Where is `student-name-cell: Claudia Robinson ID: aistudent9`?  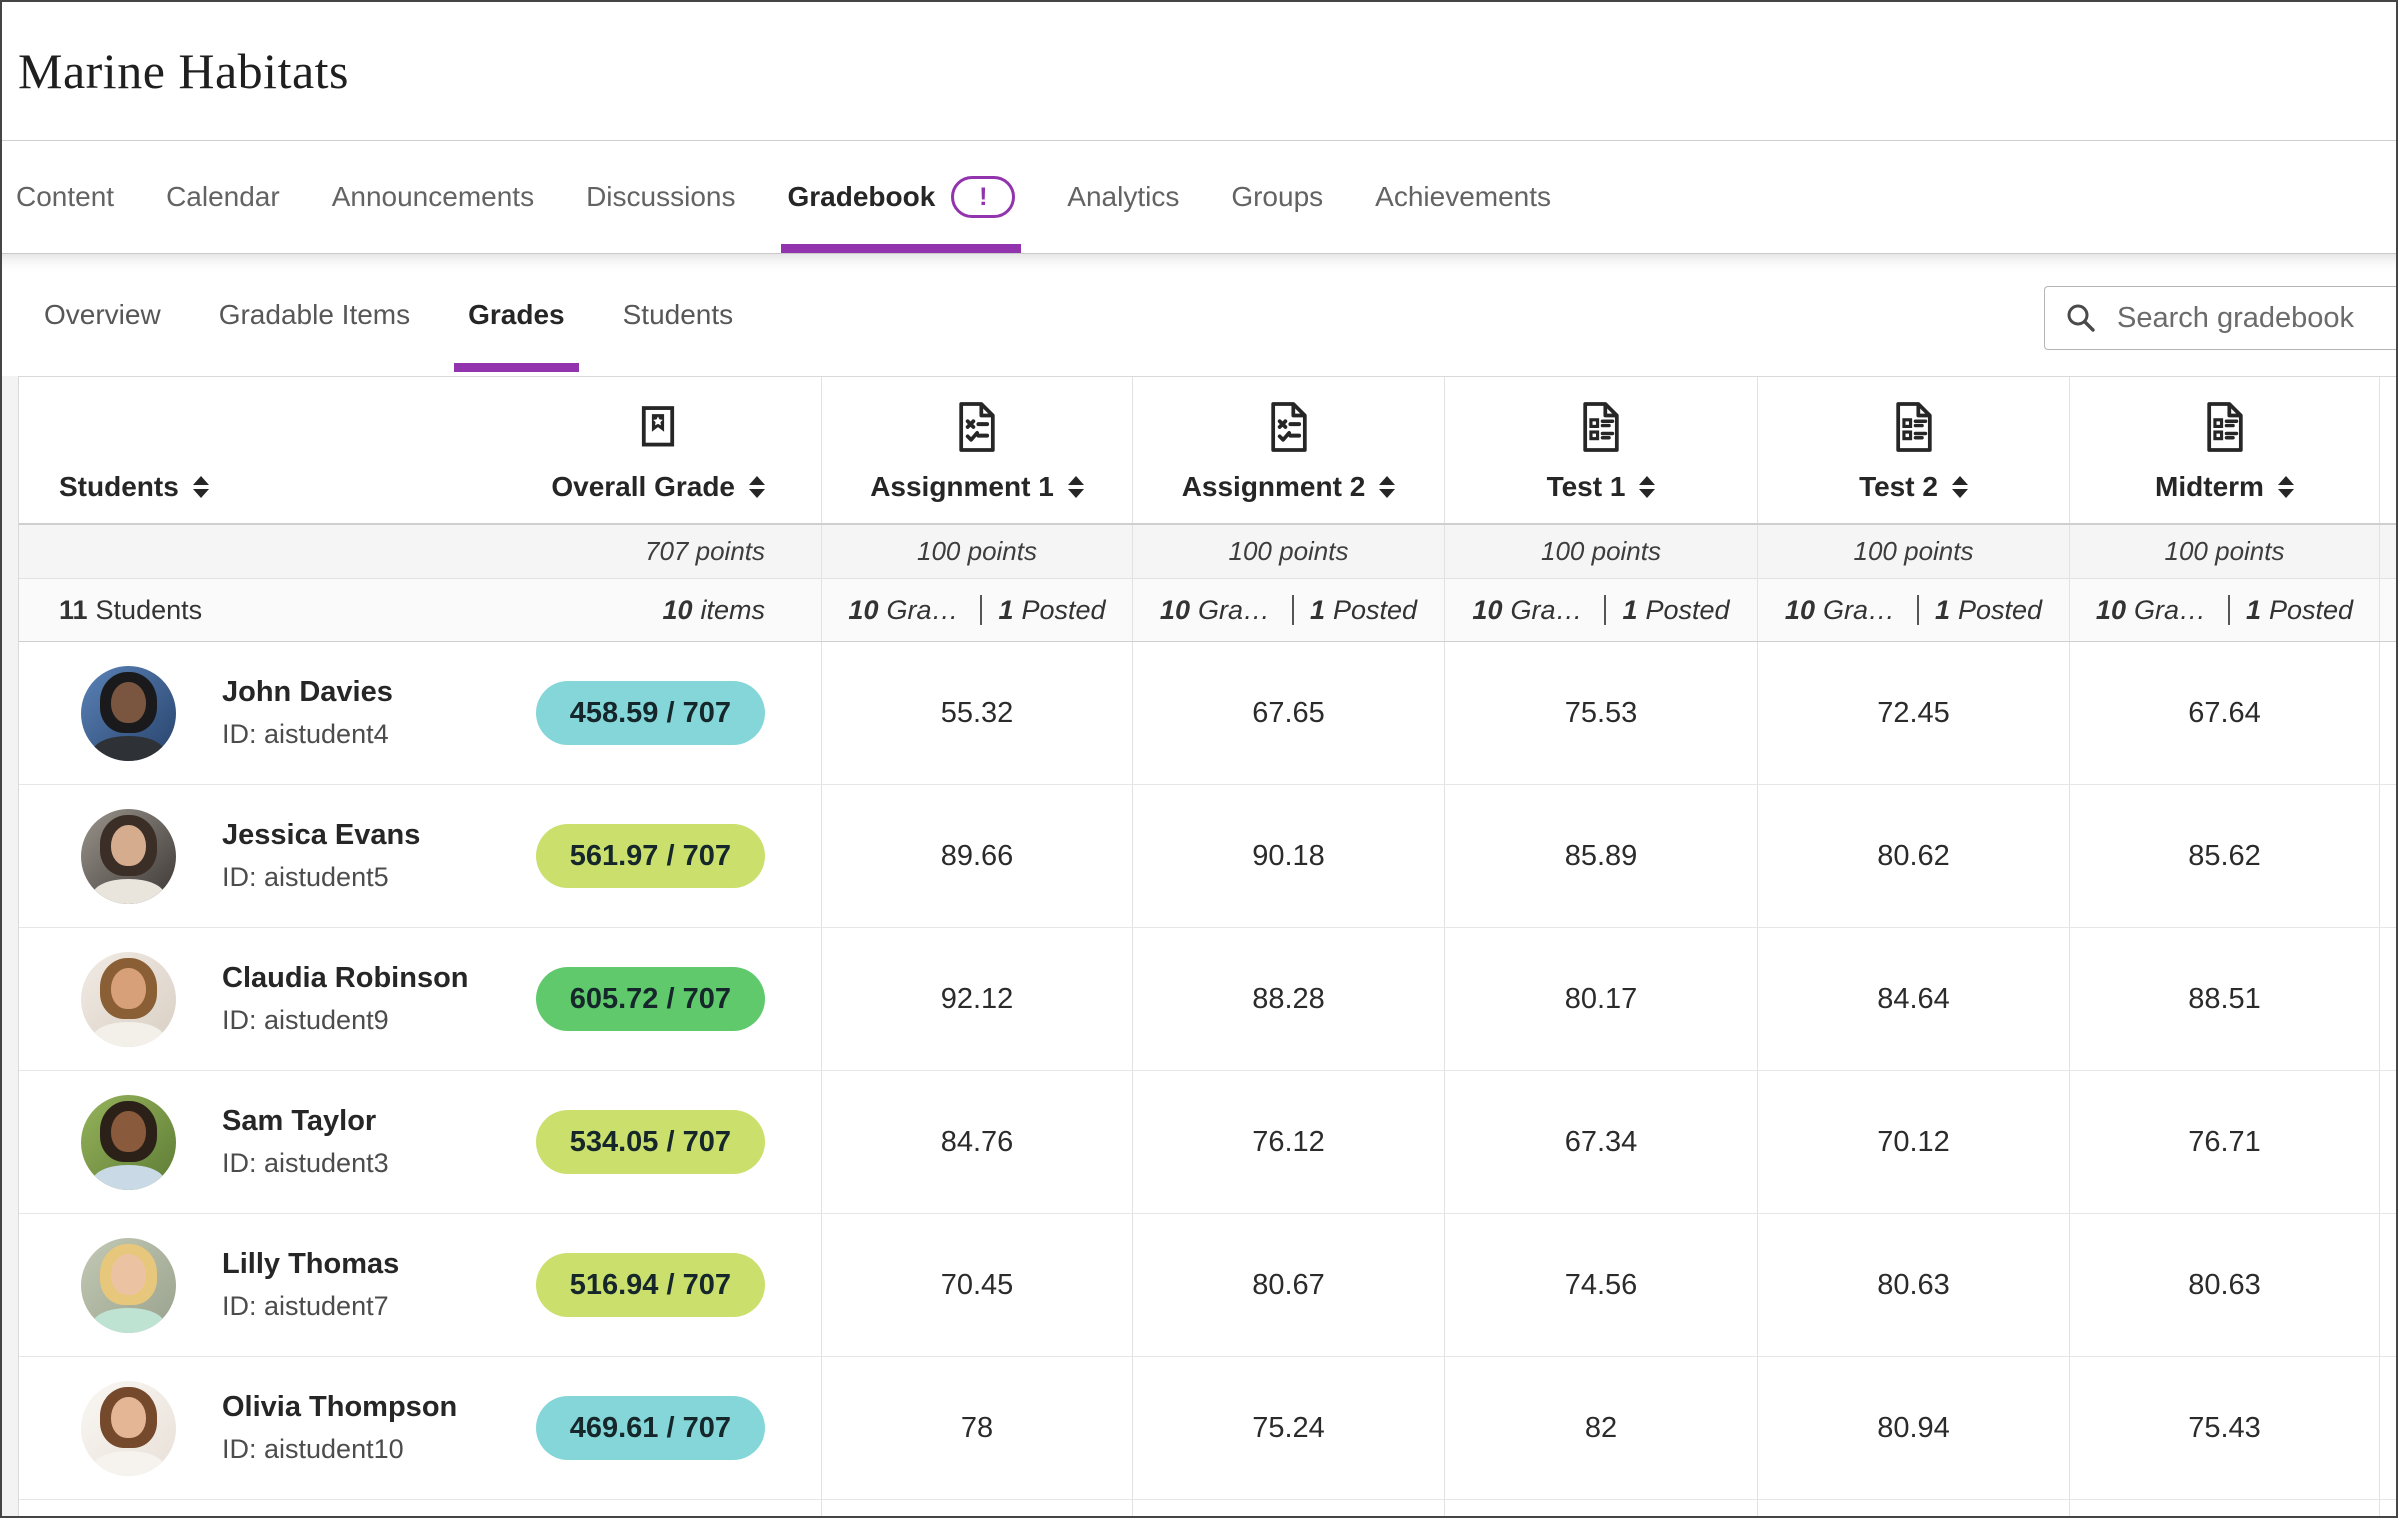 student-name-cell: Claudia Robinson ID: aistudent9 is located at coordinates (345, 998).